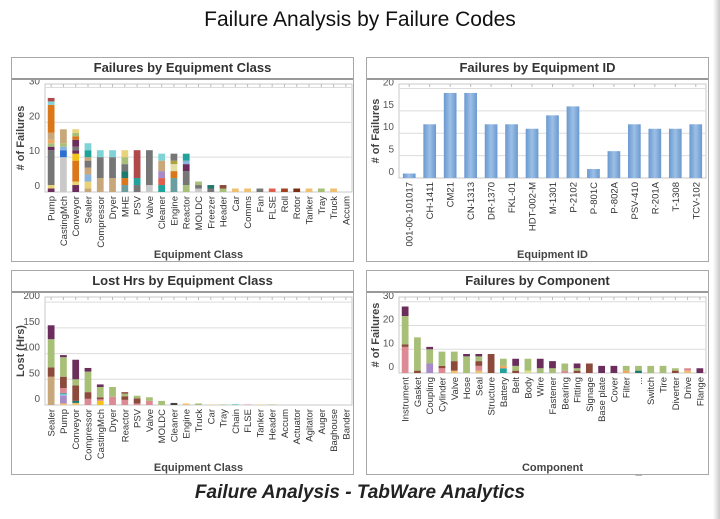  Describe the element at coordinates (541, 387) in the screenshot. I see `x-tick-label: Wire` at that location.